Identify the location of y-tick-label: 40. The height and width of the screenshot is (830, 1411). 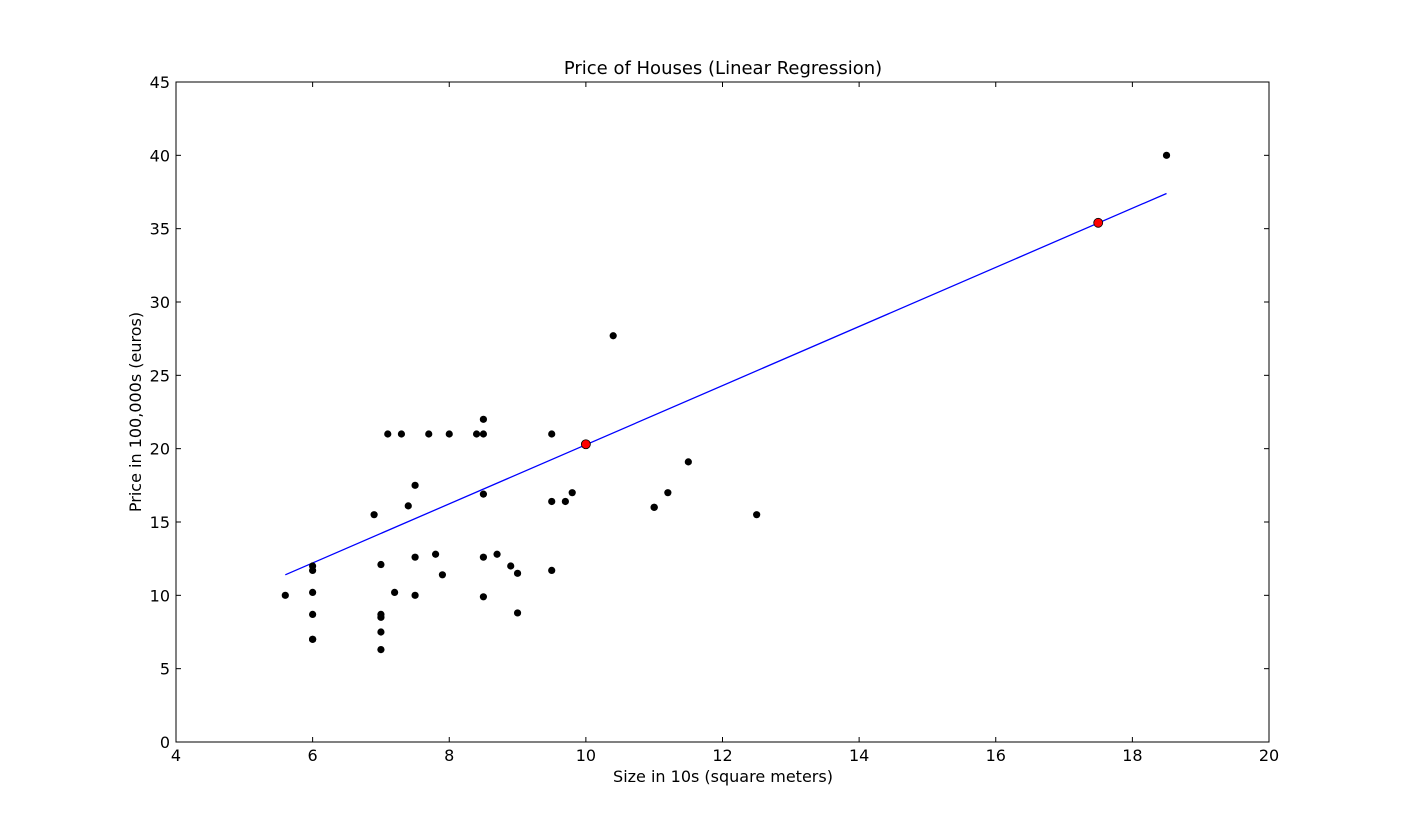
(160, 155).